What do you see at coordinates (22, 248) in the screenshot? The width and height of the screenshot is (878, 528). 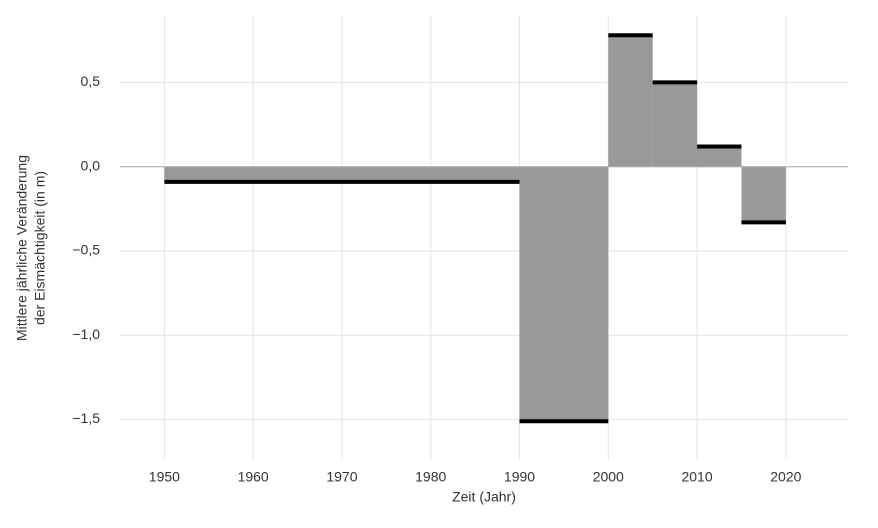 I see `y-axis-label: Mittlere jährliche Veränderung` at bounding box center [22, 248].